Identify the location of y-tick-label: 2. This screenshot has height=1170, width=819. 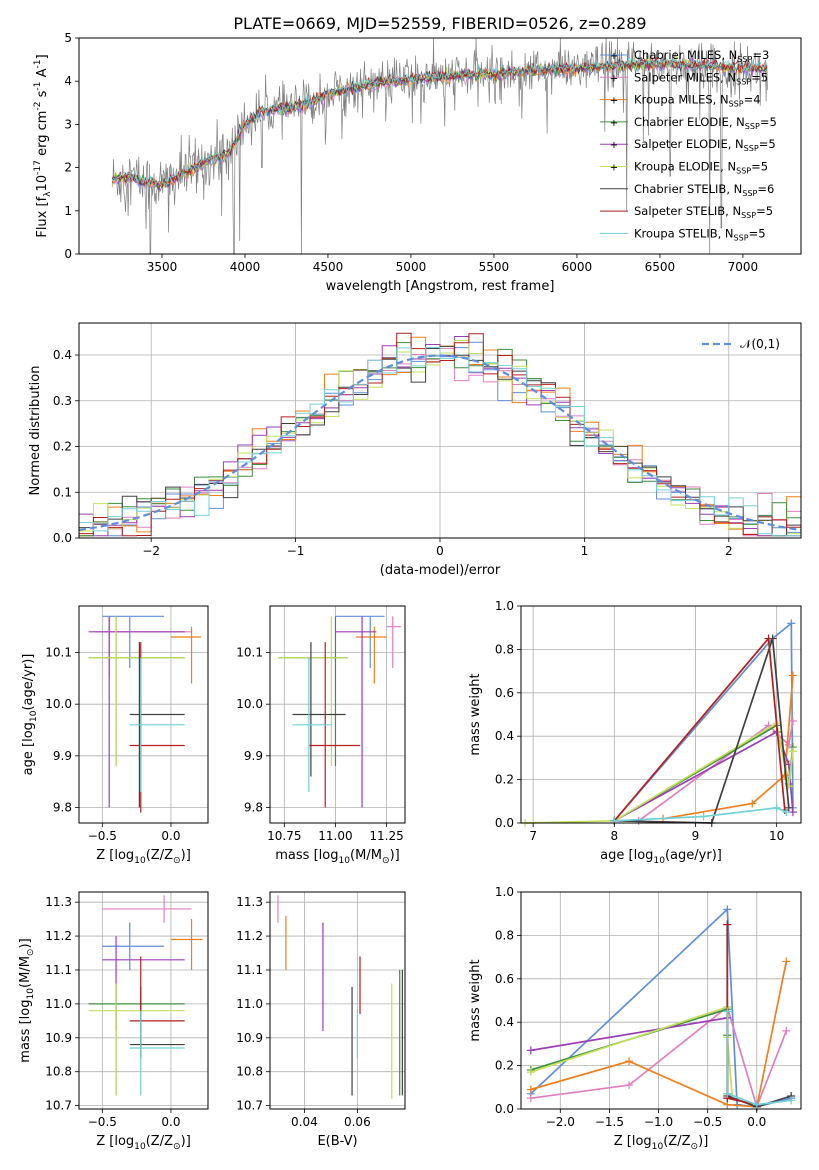
(68, 168).